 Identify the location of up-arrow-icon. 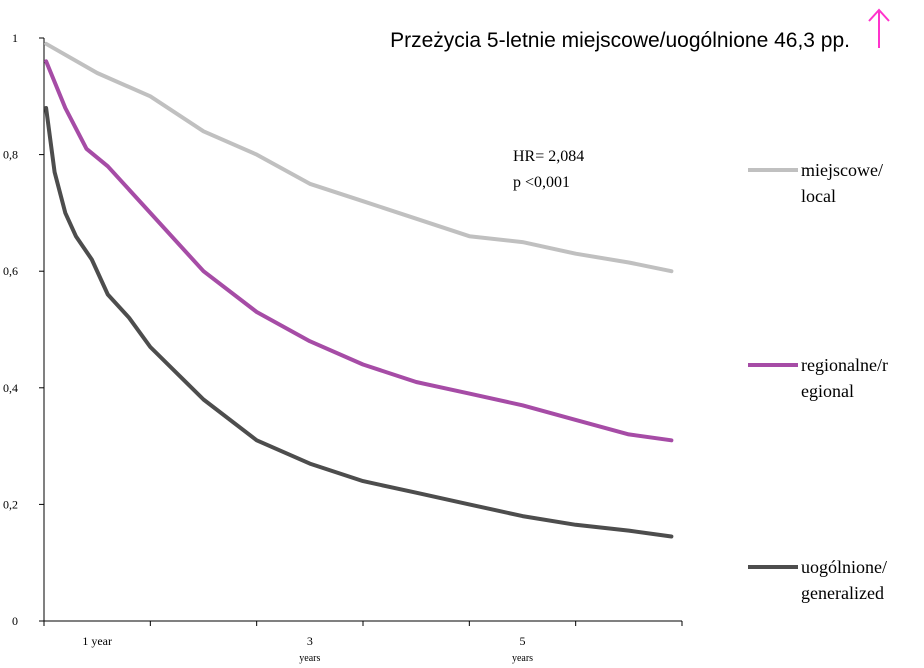
(879, 28).